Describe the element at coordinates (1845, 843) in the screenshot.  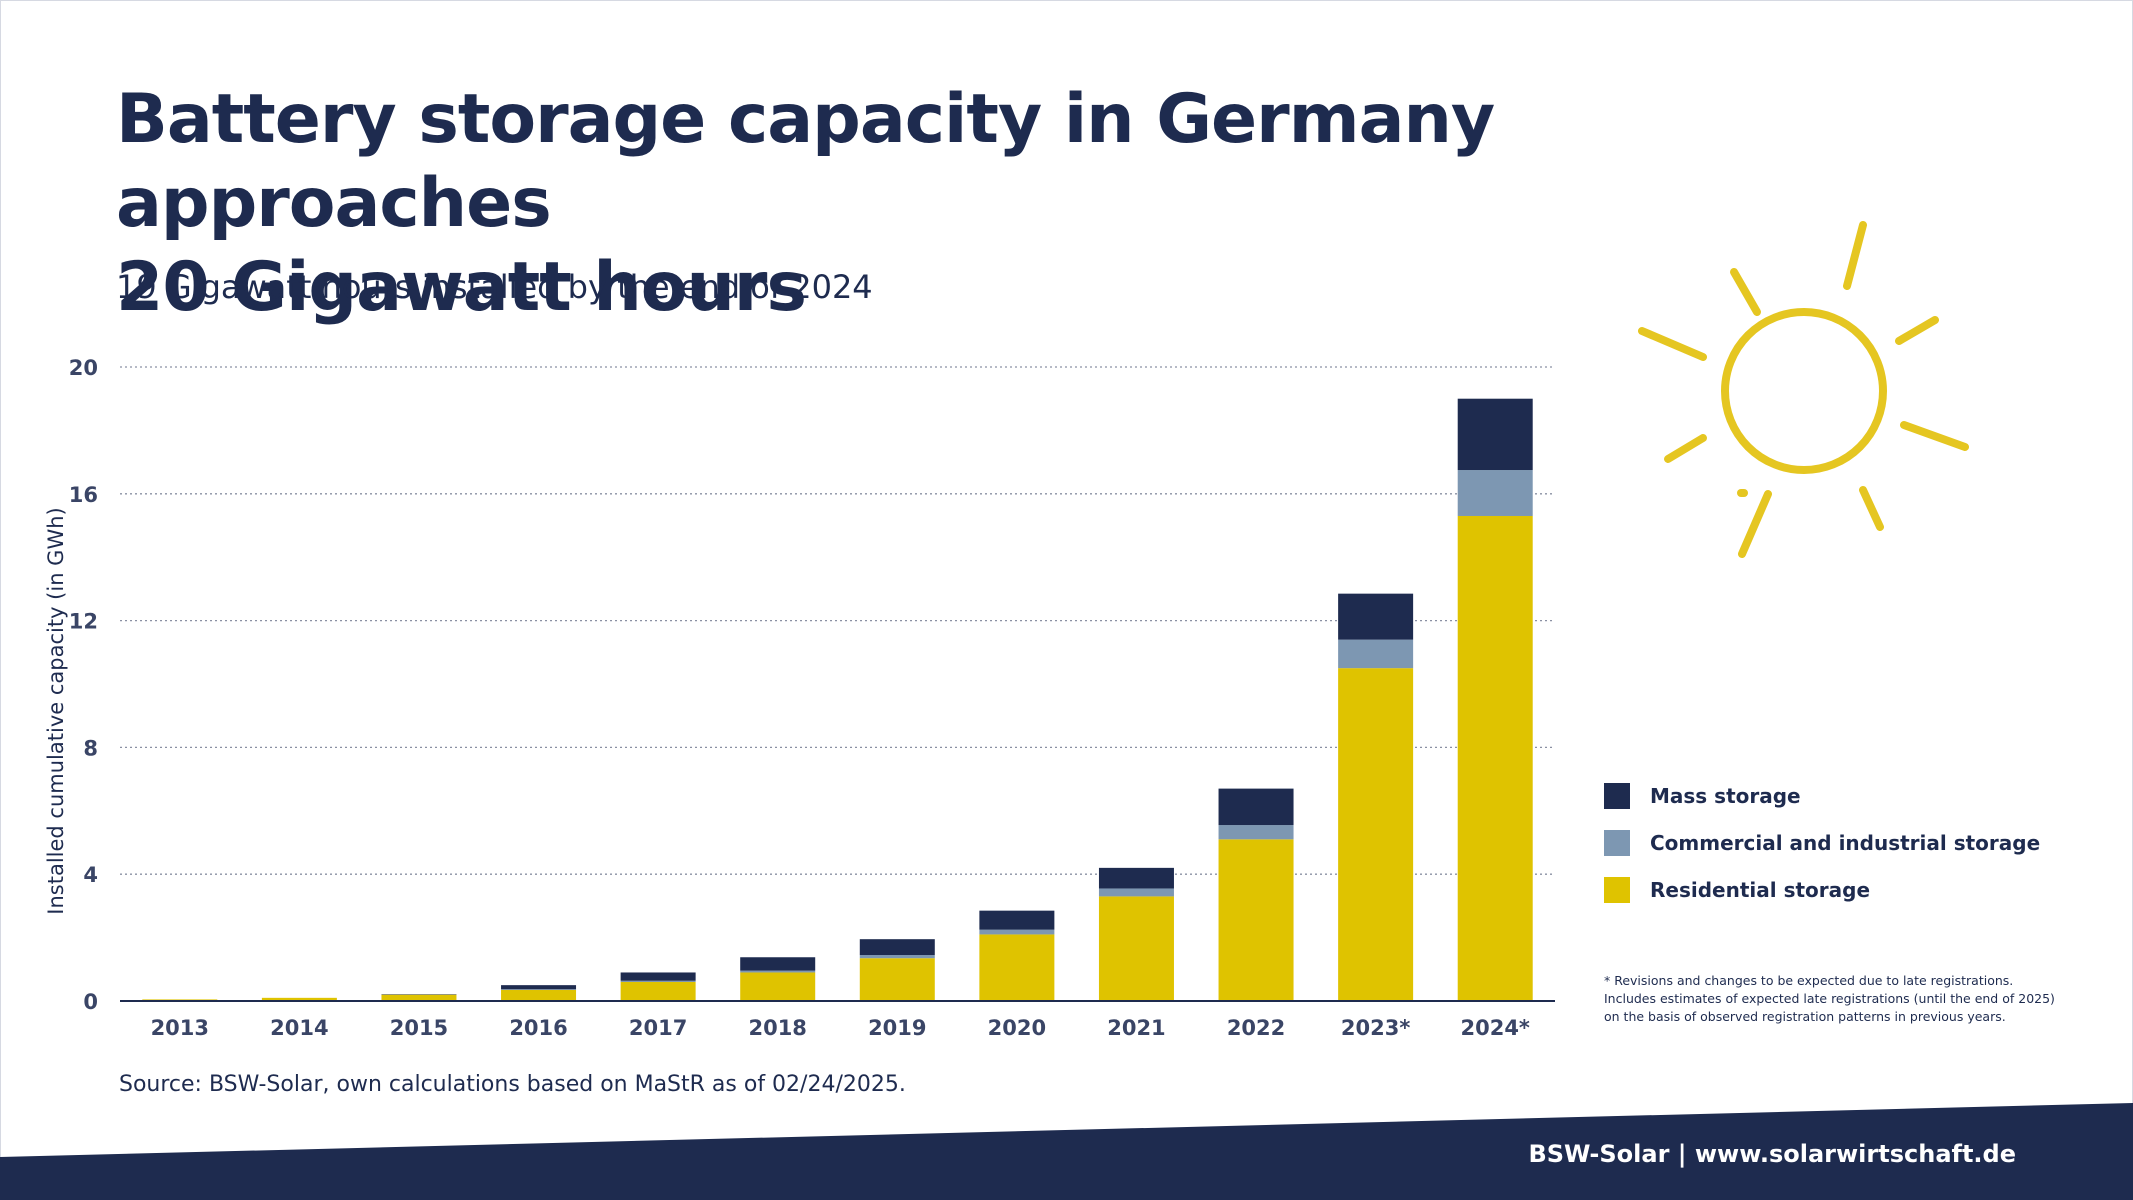
I see `legend-label-commercial-industrial-storage: Commercial and industrial storage` at that location.